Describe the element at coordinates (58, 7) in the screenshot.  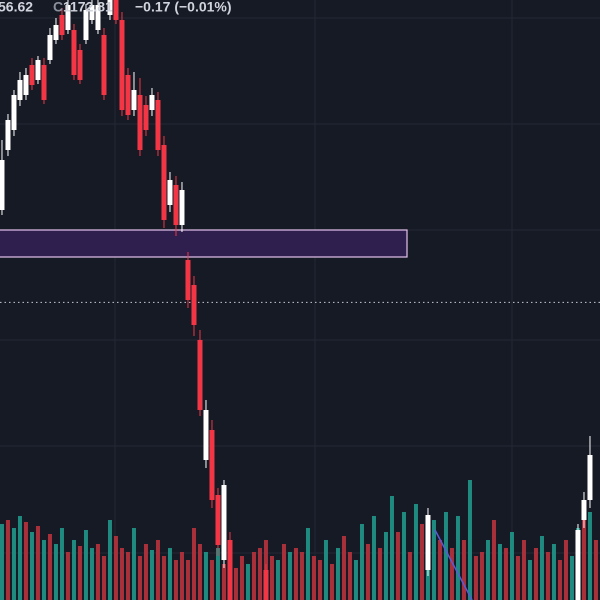
I see `close-label: C` at that location.